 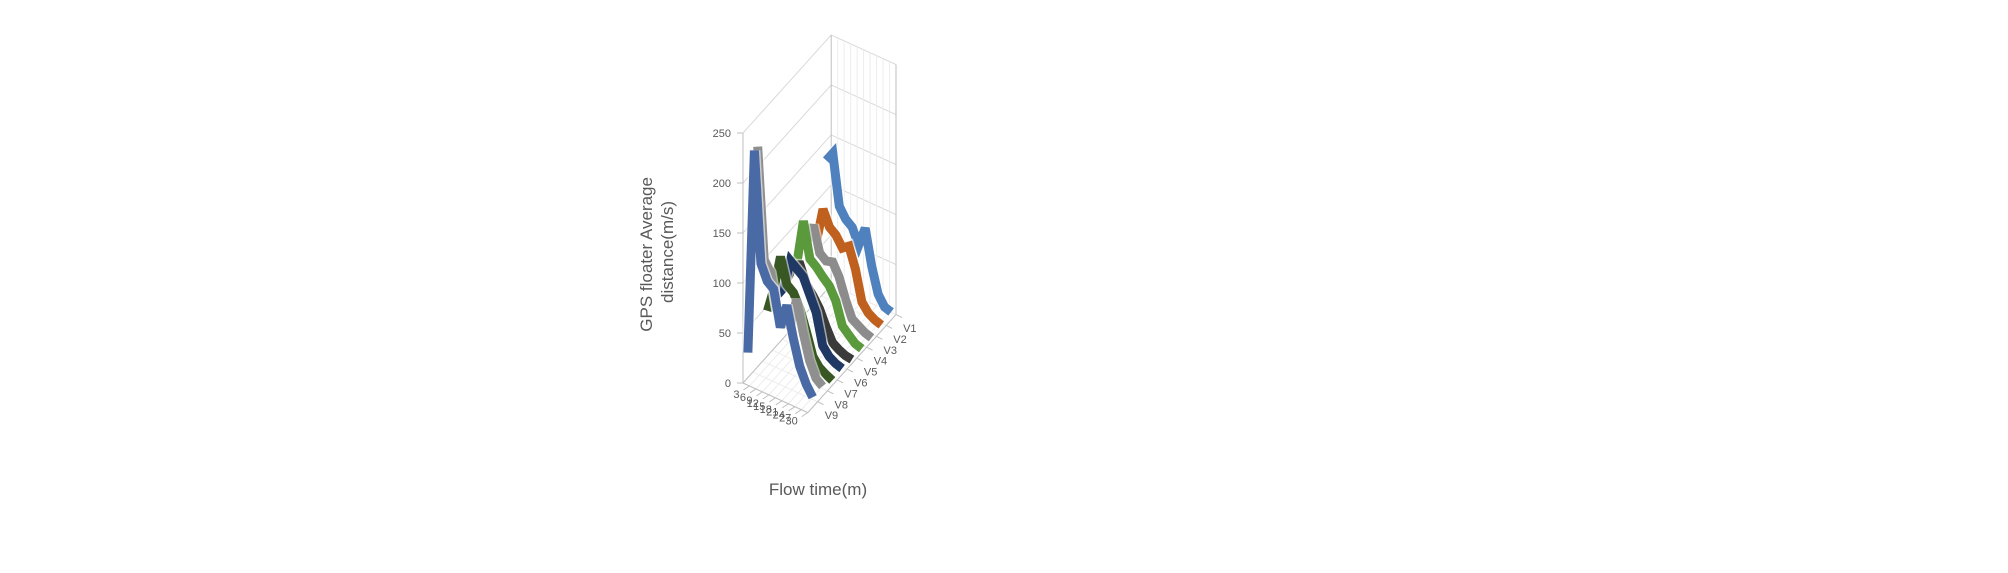 I want to click on series-tick-label: V9, so click(x=831, y=416).